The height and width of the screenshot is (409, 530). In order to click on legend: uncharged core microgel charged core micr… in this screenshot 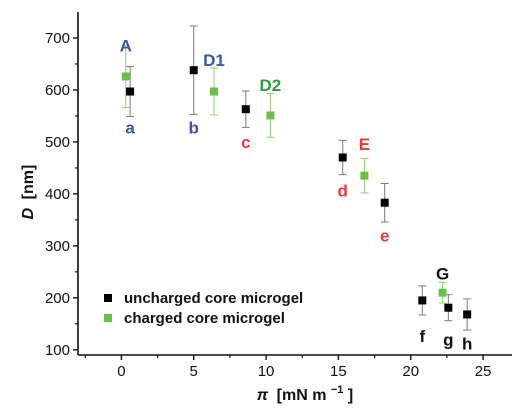, I will do `click(203, 308)`.